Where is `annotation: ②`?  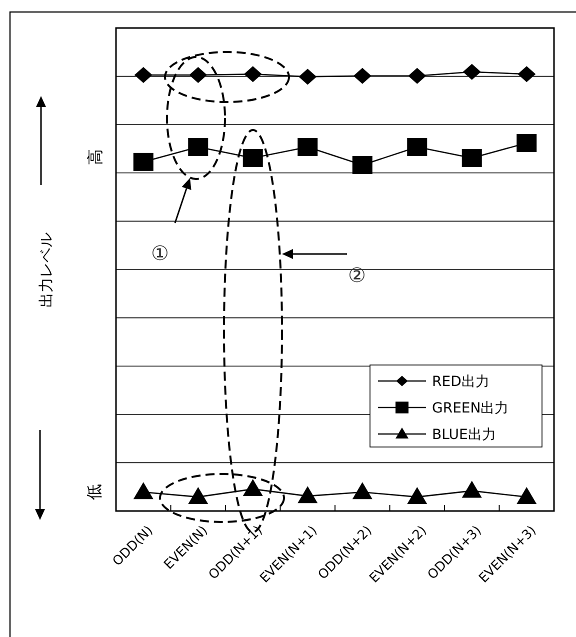 annotation: ② is located at coordinates (357, 275).